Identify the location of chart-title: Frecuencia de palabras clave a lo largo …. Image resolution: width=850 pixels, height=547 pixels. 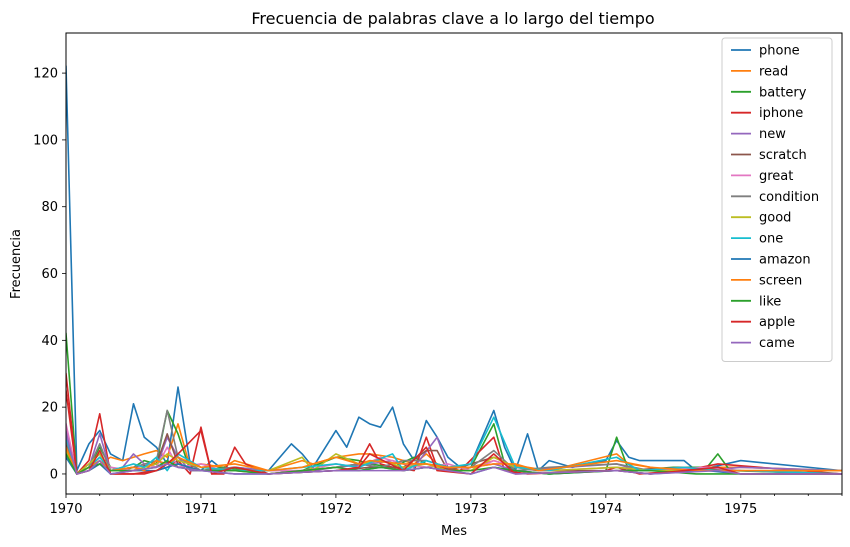
(452, 18).